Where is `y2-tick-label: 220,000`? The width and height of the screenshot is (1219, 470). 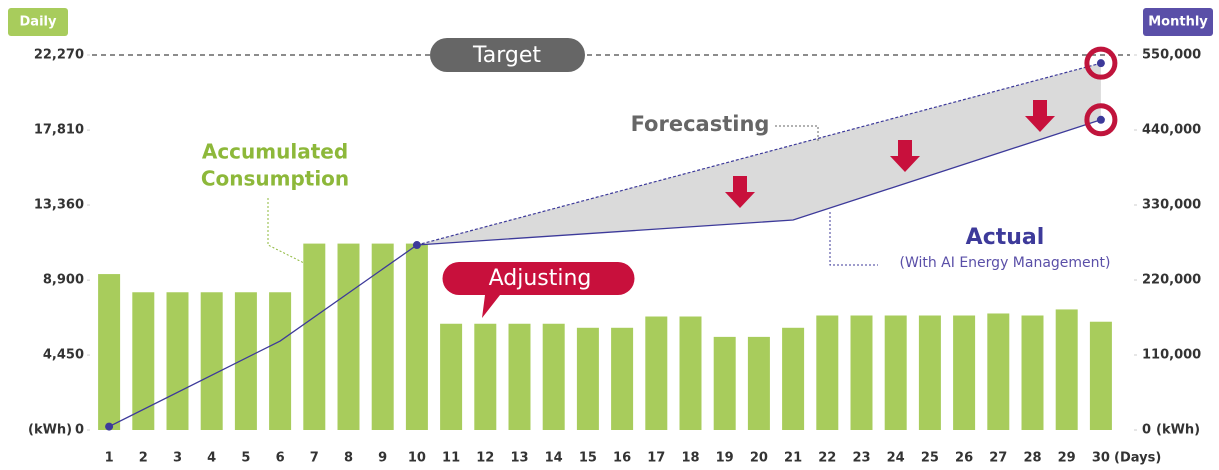
y2-tick-label: 220,000 is located at coordinates (1171, 280).